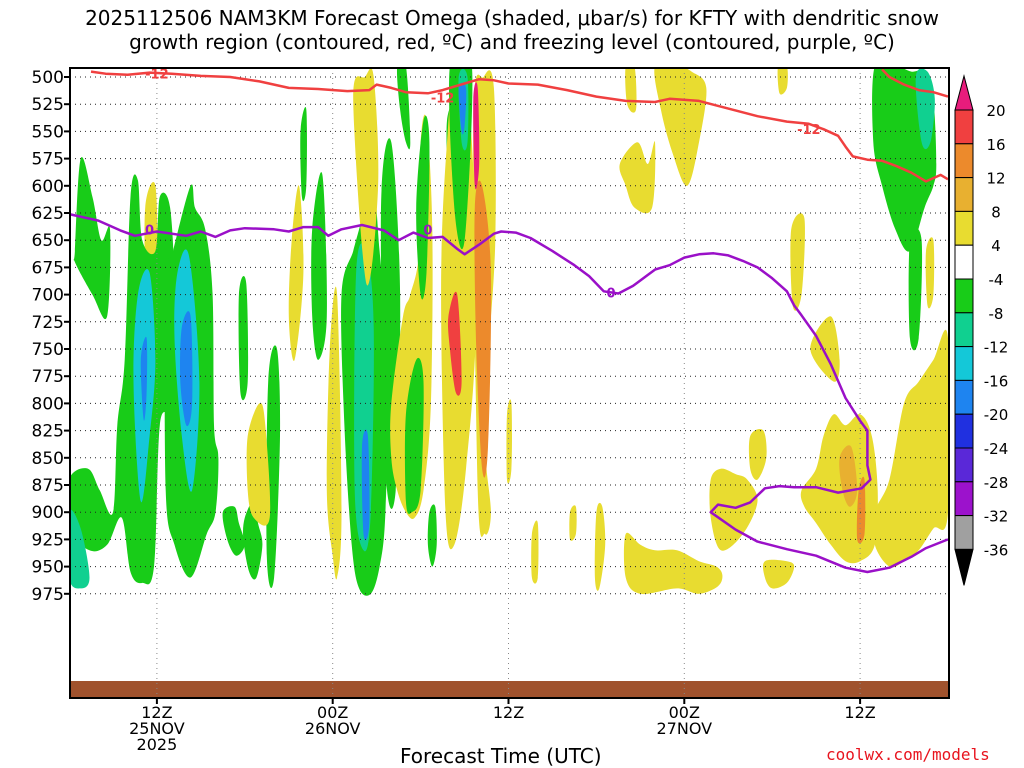 This screenshot has height=768, width=1024. Describe the element at coordinates (157, 744) in the screenshot. I see `x-tick-label-12-2: 2025` at that location.